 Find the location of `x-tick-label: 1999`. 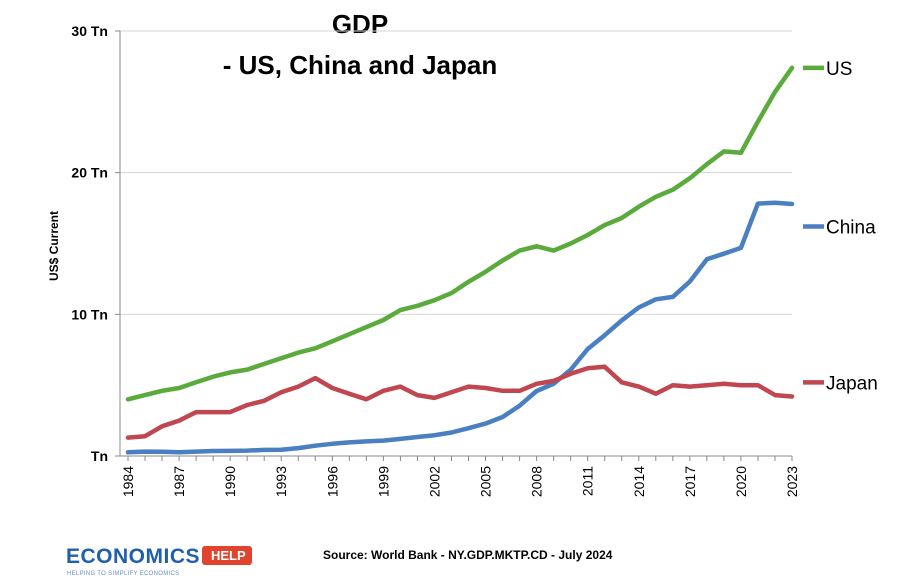

x-tick-label: 1999 is located at coordinates (383, 481).